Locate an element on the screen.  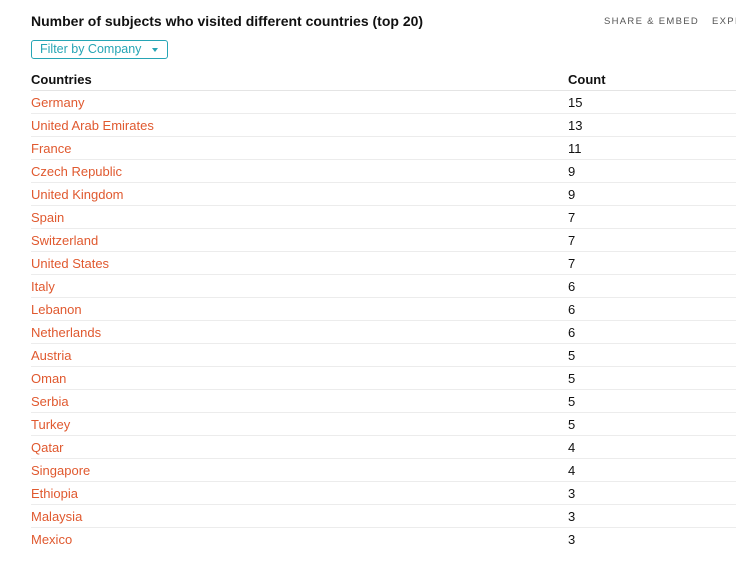
table-row: Czech Republic 9 is located at coordinates (383, 171).